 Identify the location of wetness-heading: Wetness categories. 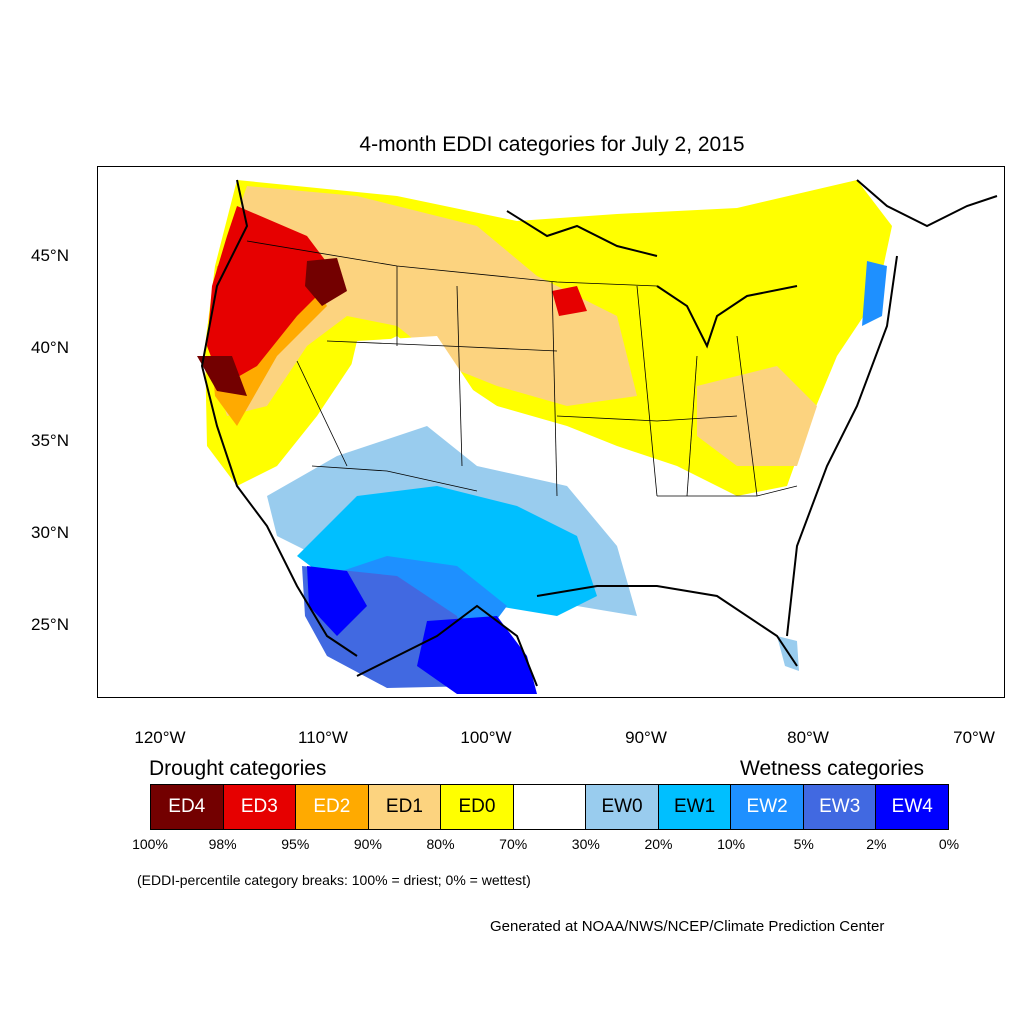
(832, 768).